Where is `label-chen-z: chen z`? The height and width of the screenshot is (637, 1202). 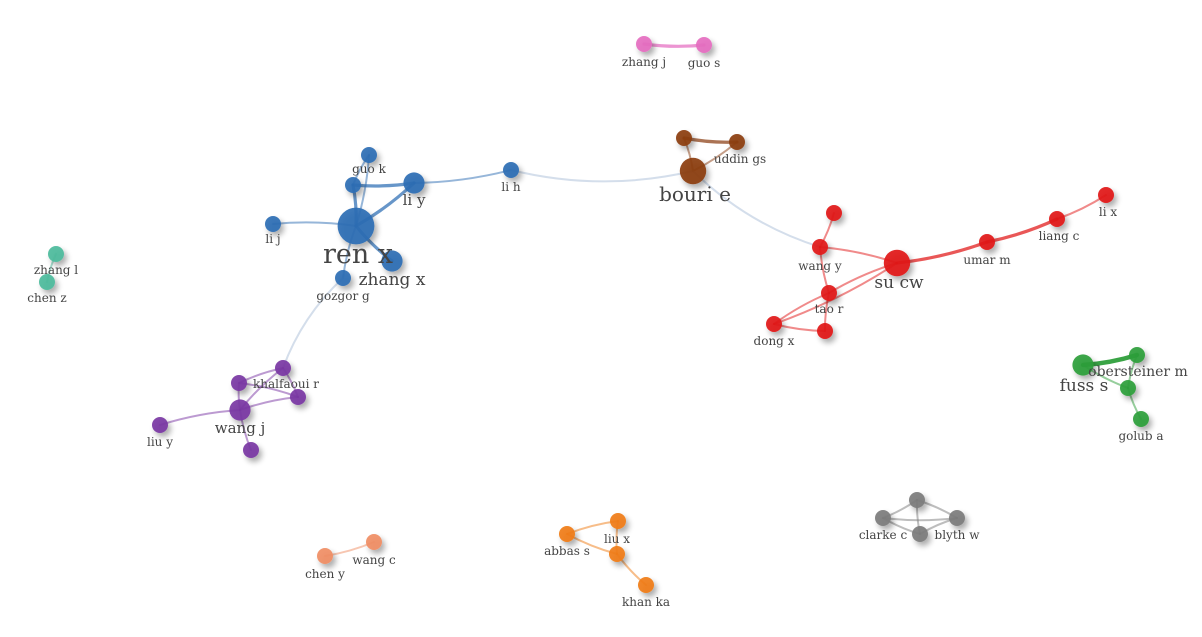
label-chen-z: chen z is located at coordinates (46, 298).